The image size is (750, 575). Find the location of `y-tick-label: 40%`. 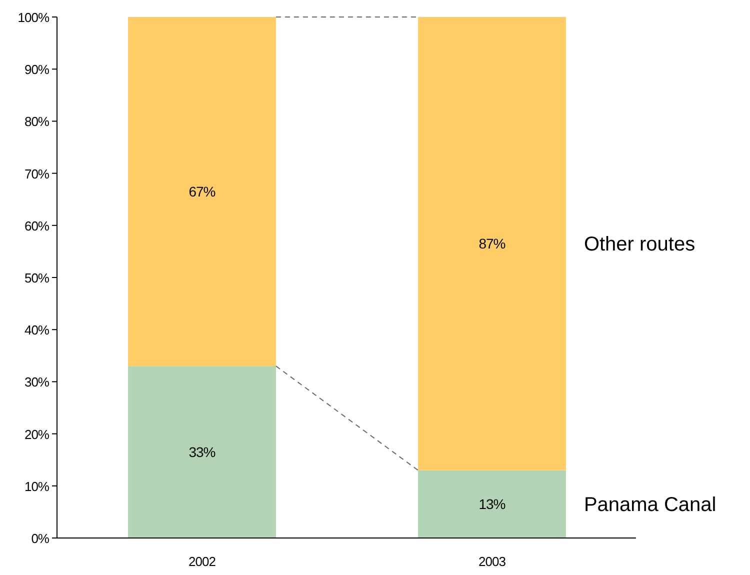

y-tick-label: 40% is located at coordinates (37, 330).